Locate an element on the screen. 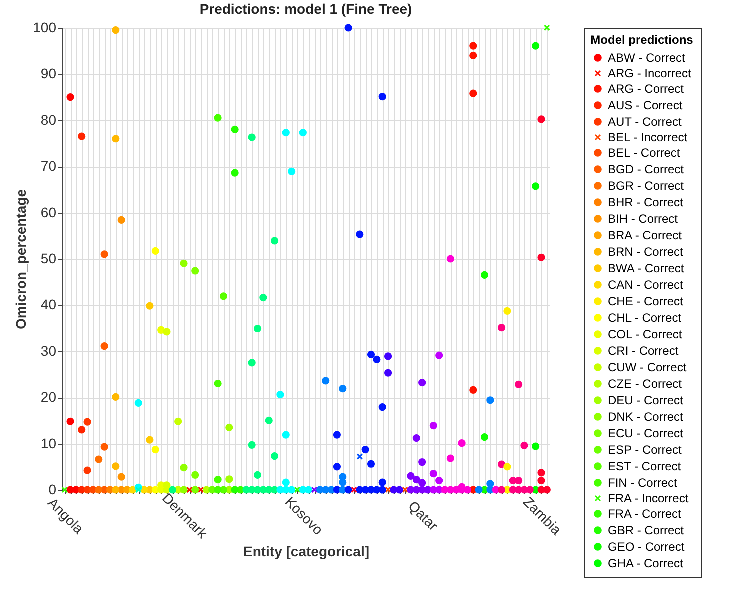 Image resolution: width=740 pixels, height=602 pixels. legend-label: ECU - Correct is located at coordinates (646, 433).